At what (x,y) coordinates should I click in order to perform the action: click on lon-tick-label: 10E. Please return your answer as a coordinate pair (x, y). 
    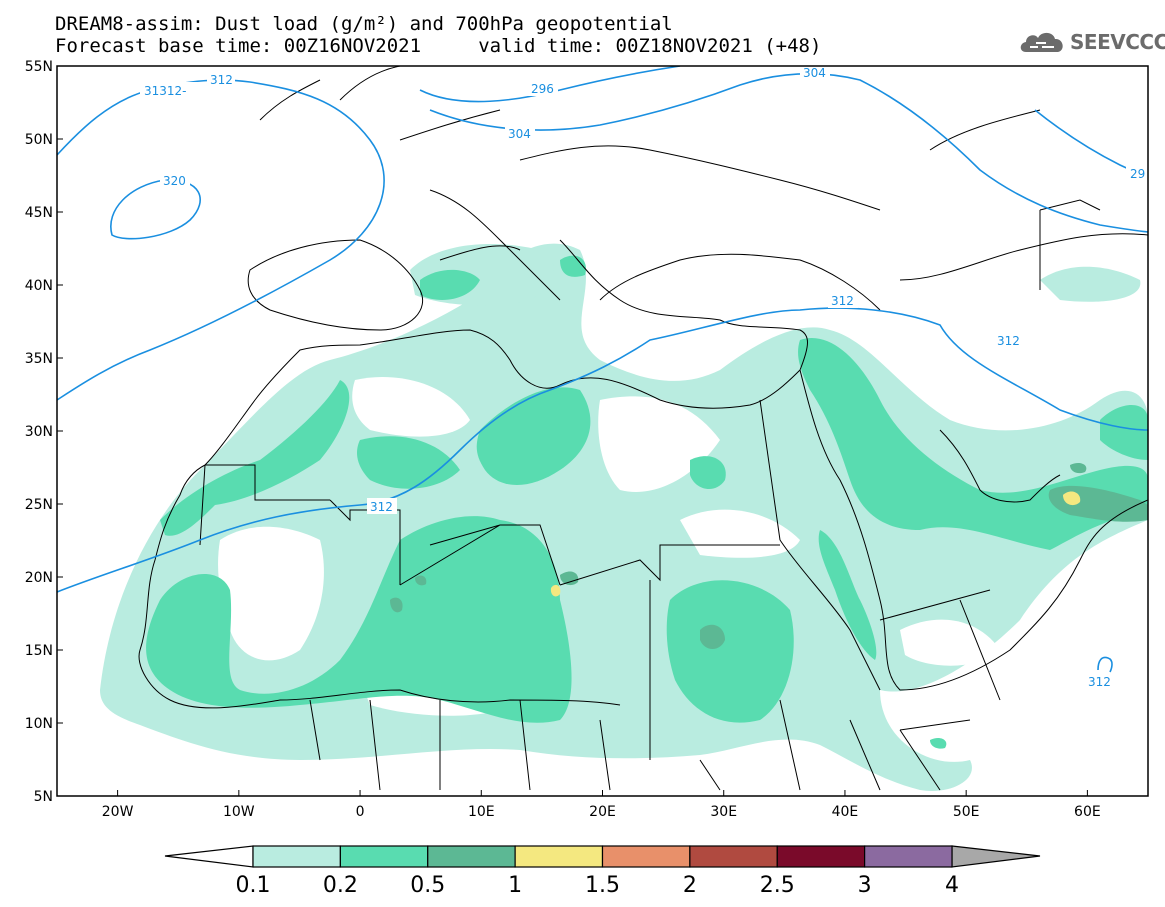
    Looking at the image, I should click on (481, 812).